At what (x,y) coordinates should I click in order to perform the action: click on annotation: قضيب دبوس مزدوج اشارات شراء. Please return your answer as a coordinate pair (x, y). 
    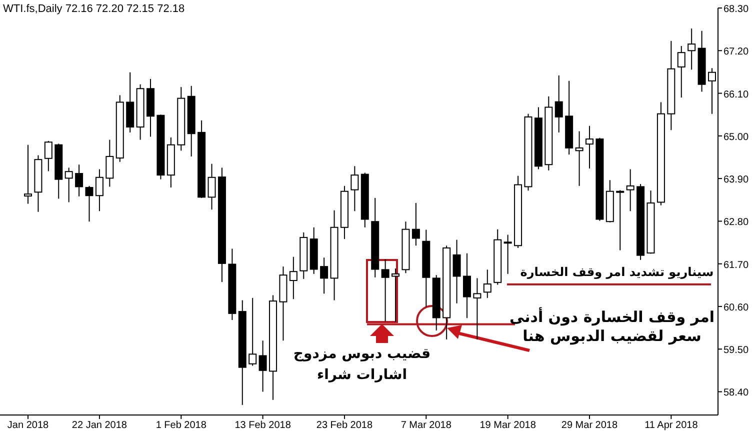
    Looking at the image, I should click on (362, 364).